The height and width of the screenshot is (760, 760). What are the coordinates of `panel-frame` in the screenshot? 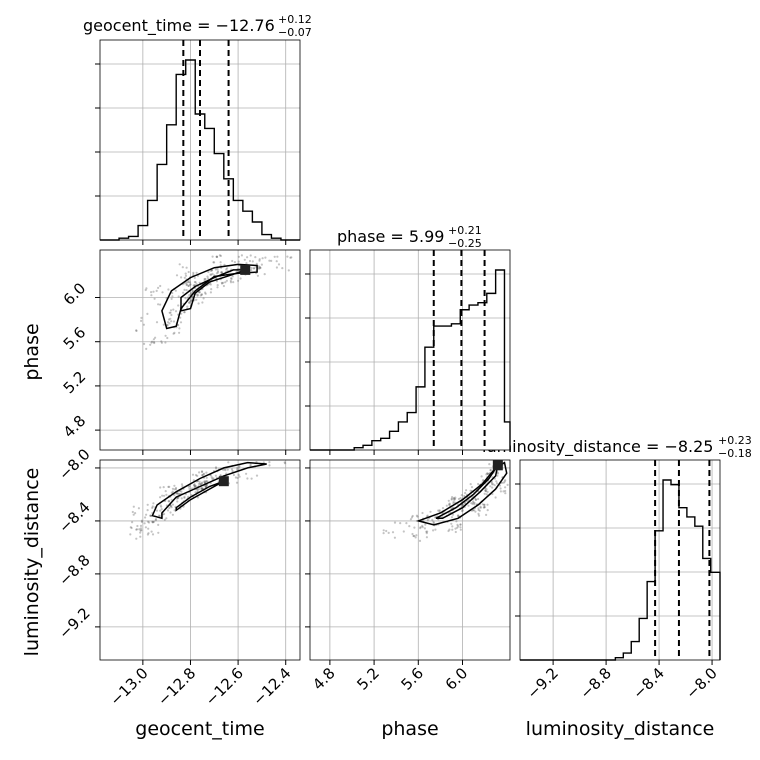 It's located at (410, 560).